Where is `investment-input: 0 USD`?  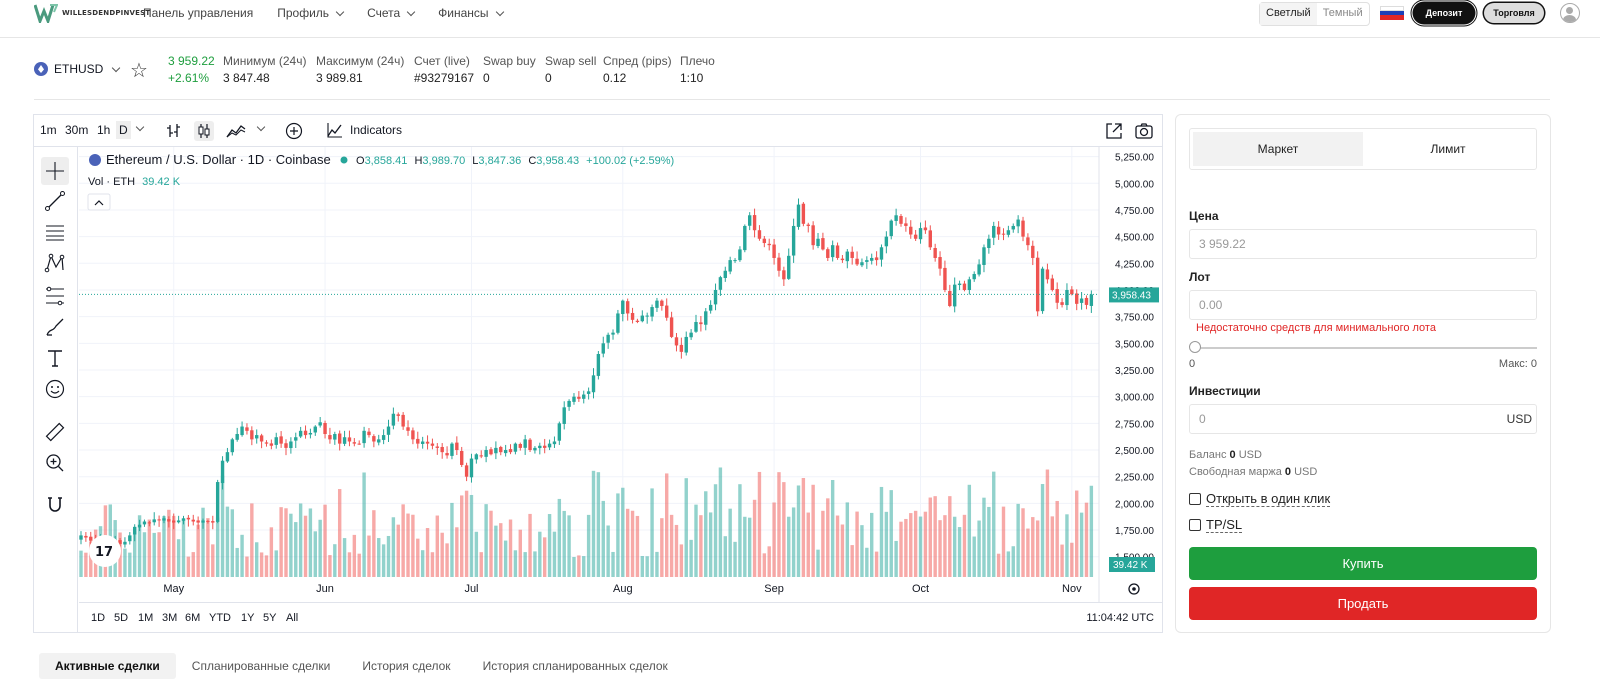
investment-input: 0 USD is located at coordinates (1363, 419).